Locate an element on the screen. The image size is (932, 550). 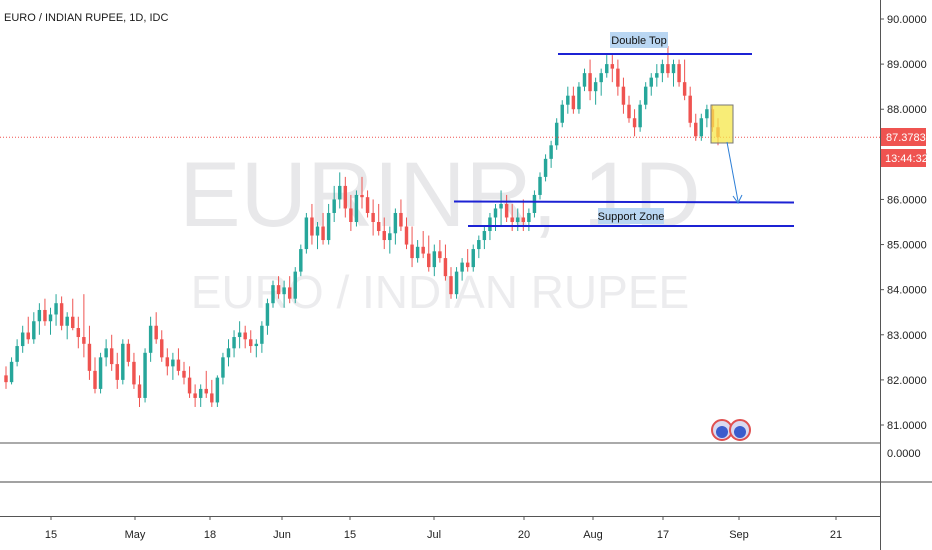
support-zone-upper-line is located at coordinates (624, 202).